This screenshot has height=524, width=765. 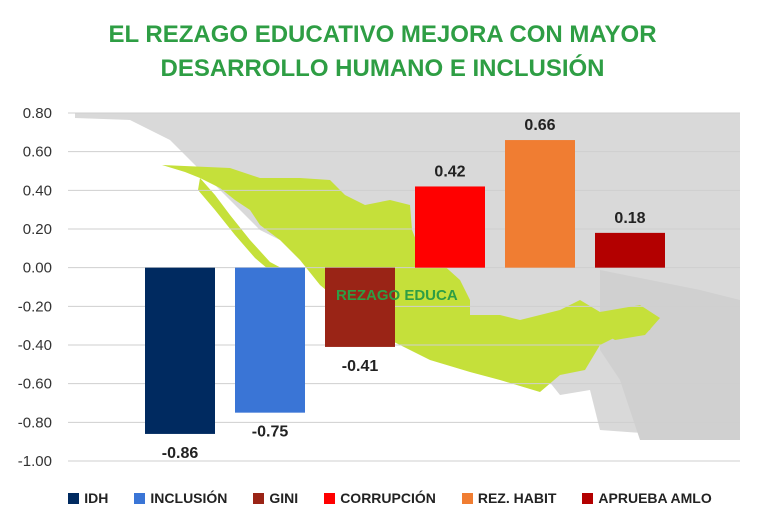 What do you see at coordinates (180, 350) in the screenshot?
I see `bar-idh` at bounding box center [180, 350].